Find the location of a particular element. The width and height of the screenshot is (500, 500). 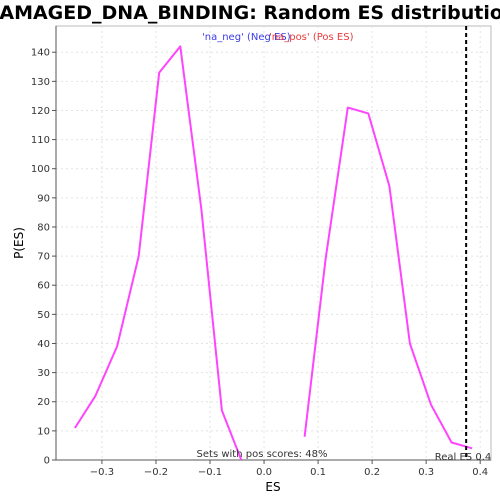

x-tick-label: 0.0 is located at coordinates (264, 472).